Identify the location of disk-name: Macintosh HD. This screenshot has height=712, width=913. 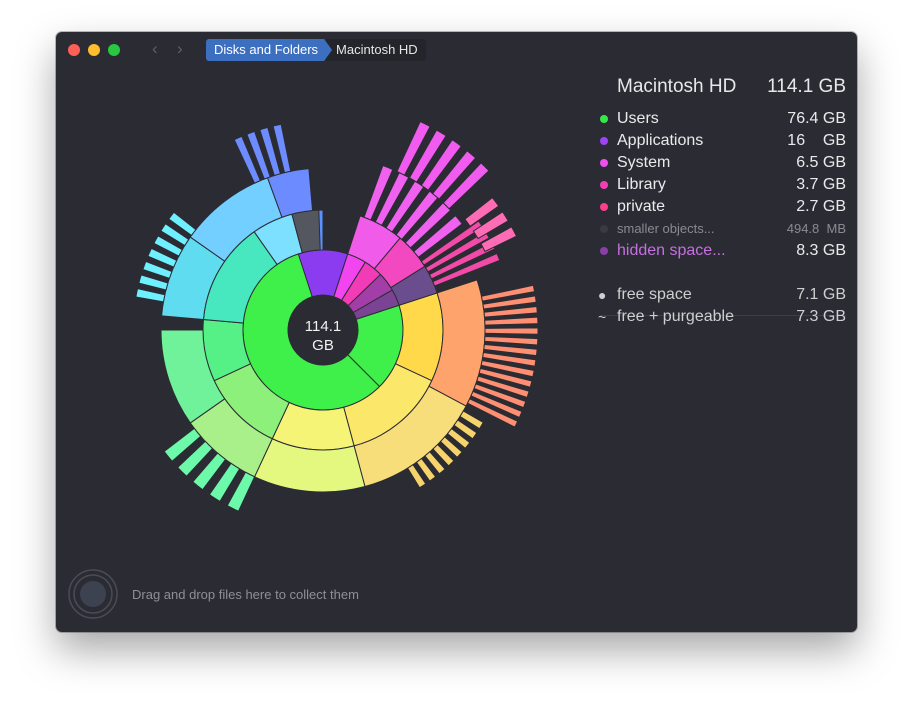
(677, 86).